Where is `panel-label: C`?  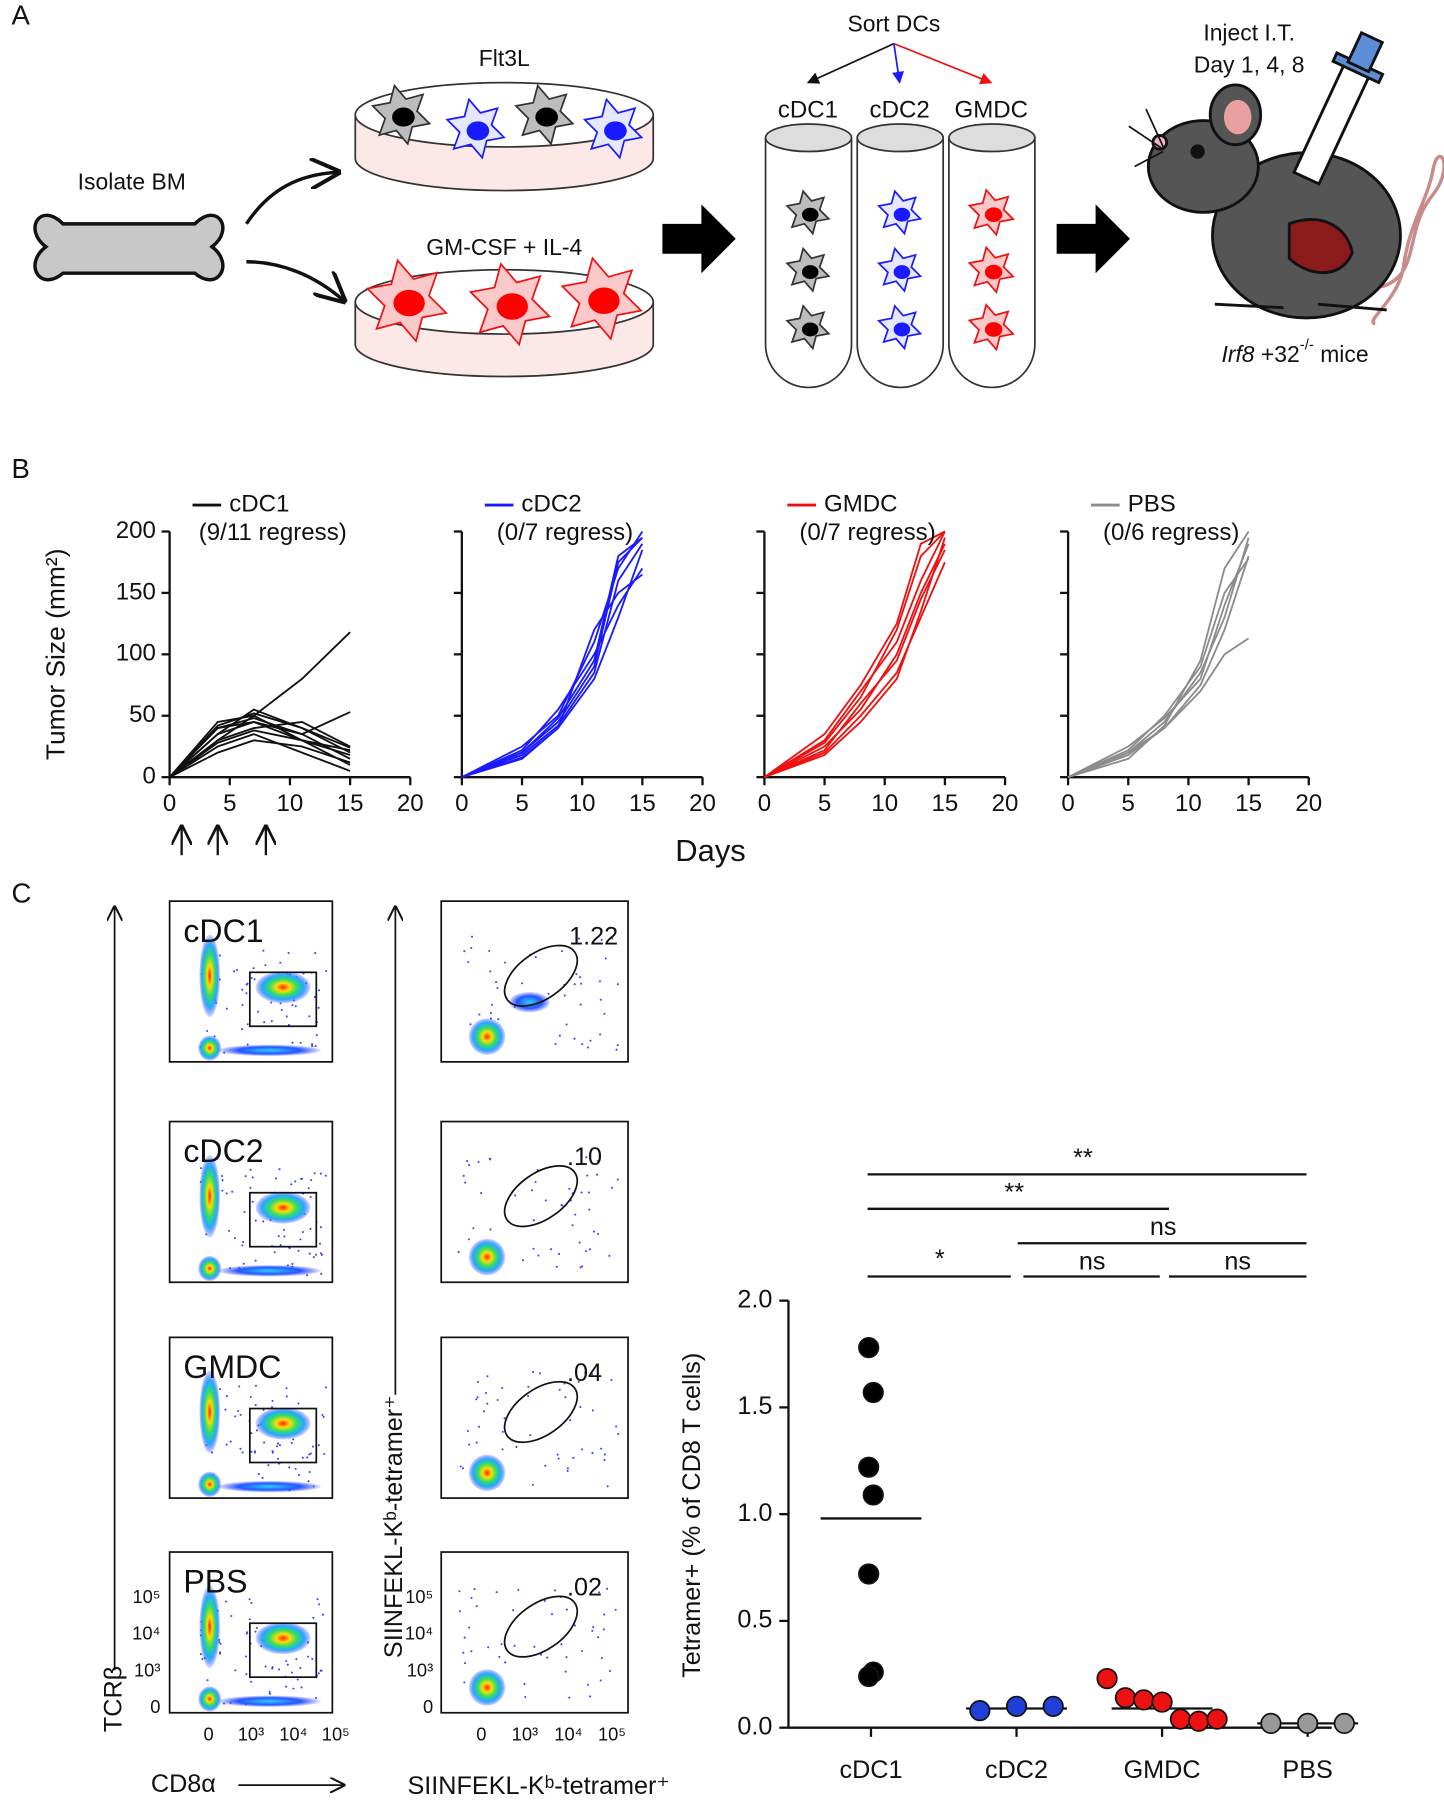
panel-label: C is located at coordinates (21, 893).